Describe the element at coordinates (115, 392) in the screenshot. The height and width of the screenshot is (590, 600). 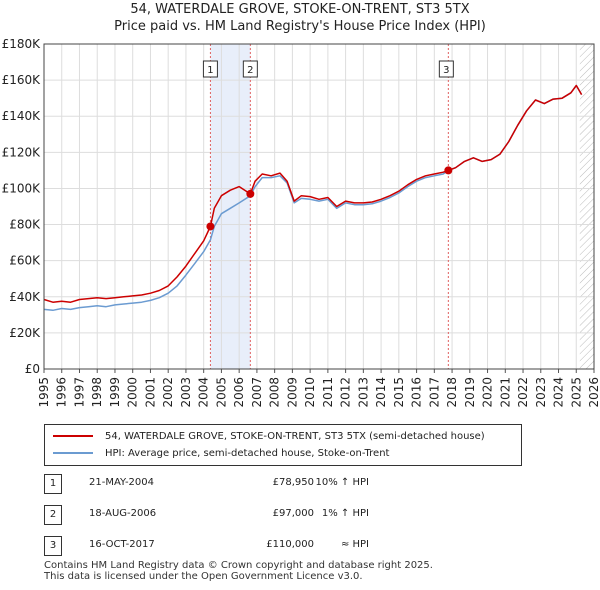
I see `x-tick-label: 1999` at that location.